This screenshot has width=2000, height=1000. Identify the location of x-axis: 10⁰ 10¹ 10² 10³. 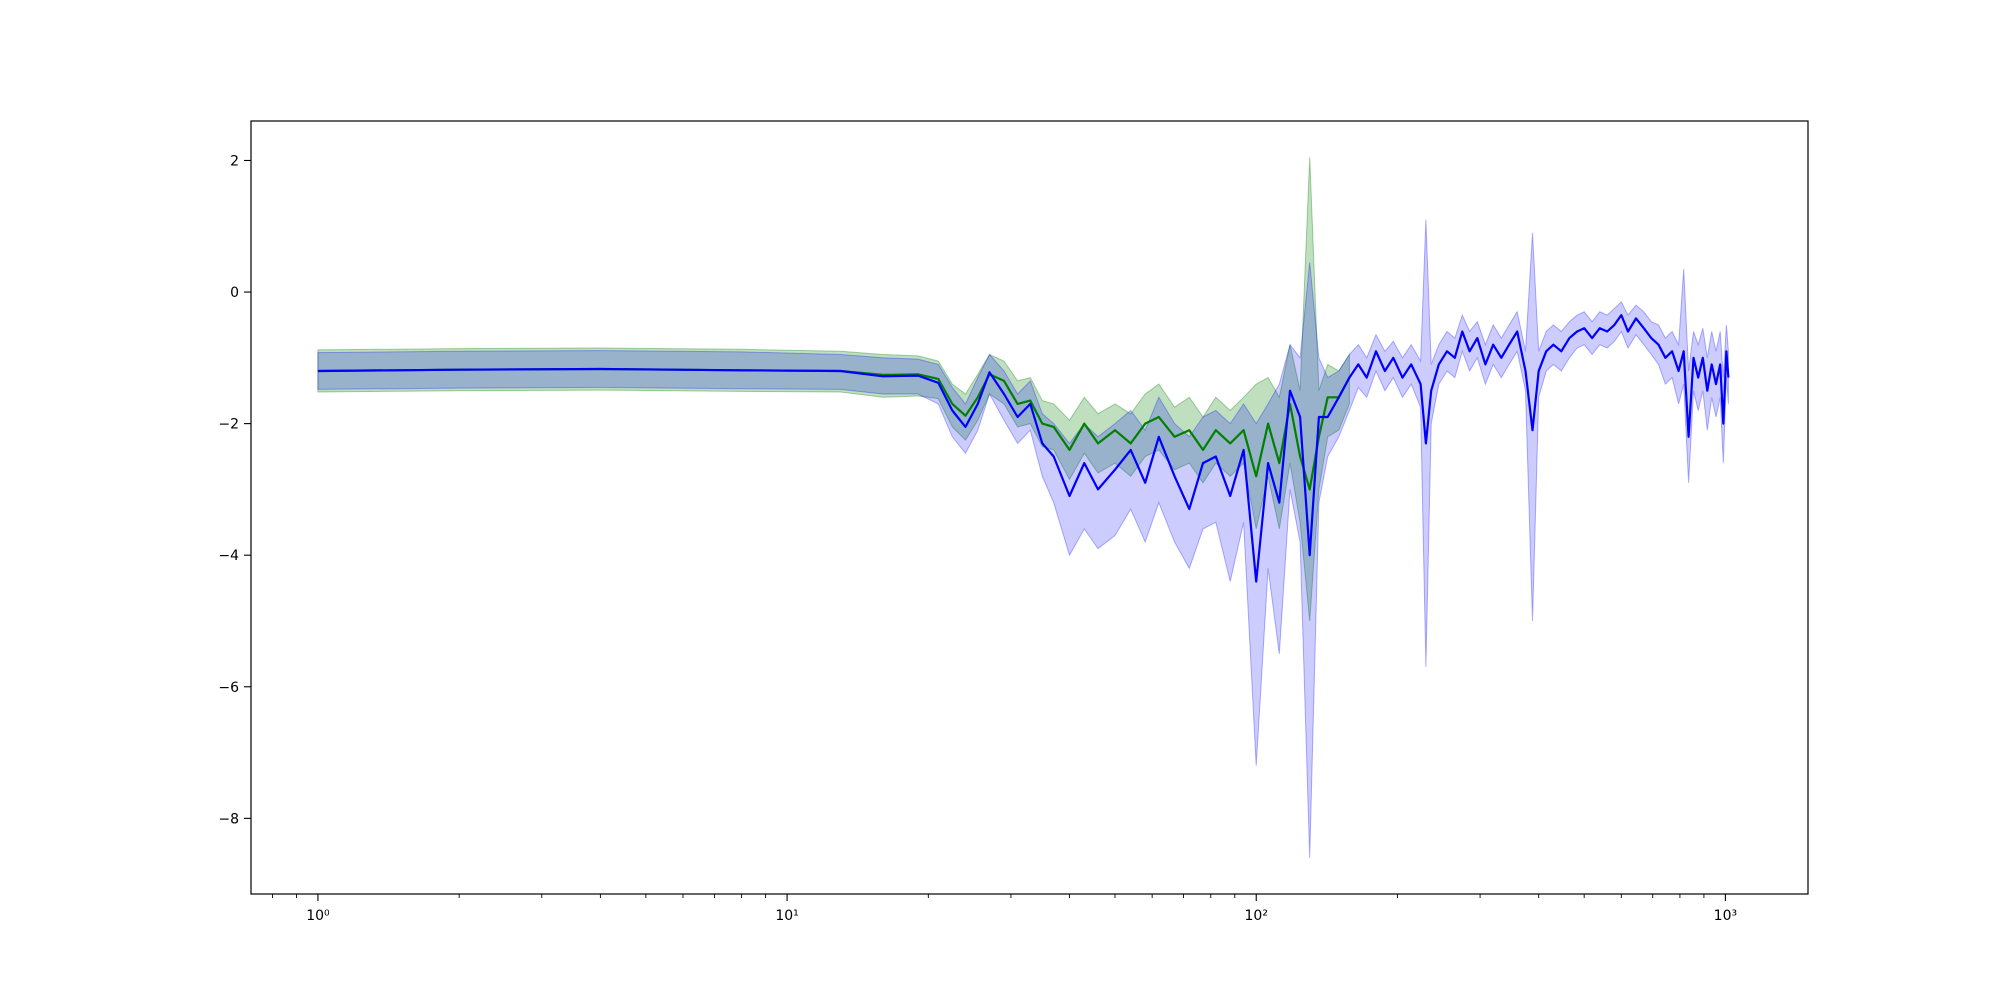
(1004, 909).